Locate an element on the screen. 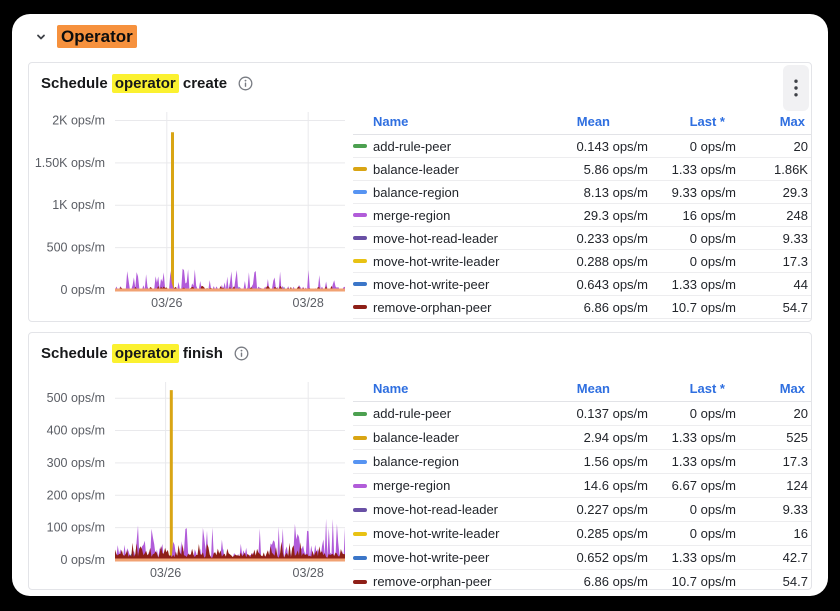 Image resolution: width=840 pixels, height=611 pixels. series-last-value: 9.33 ops/m is located at coordinates (703, 192).